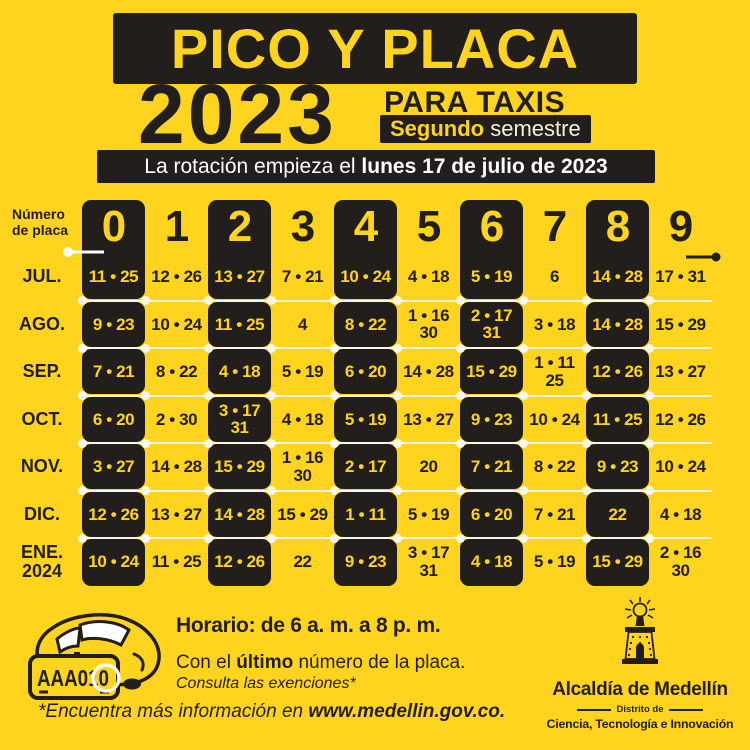  Describe the element at coordinates (308, 625) in the screenshot. I see `schedule-text: Horario: de 6 a. m. a 8 p. m.` at that location.